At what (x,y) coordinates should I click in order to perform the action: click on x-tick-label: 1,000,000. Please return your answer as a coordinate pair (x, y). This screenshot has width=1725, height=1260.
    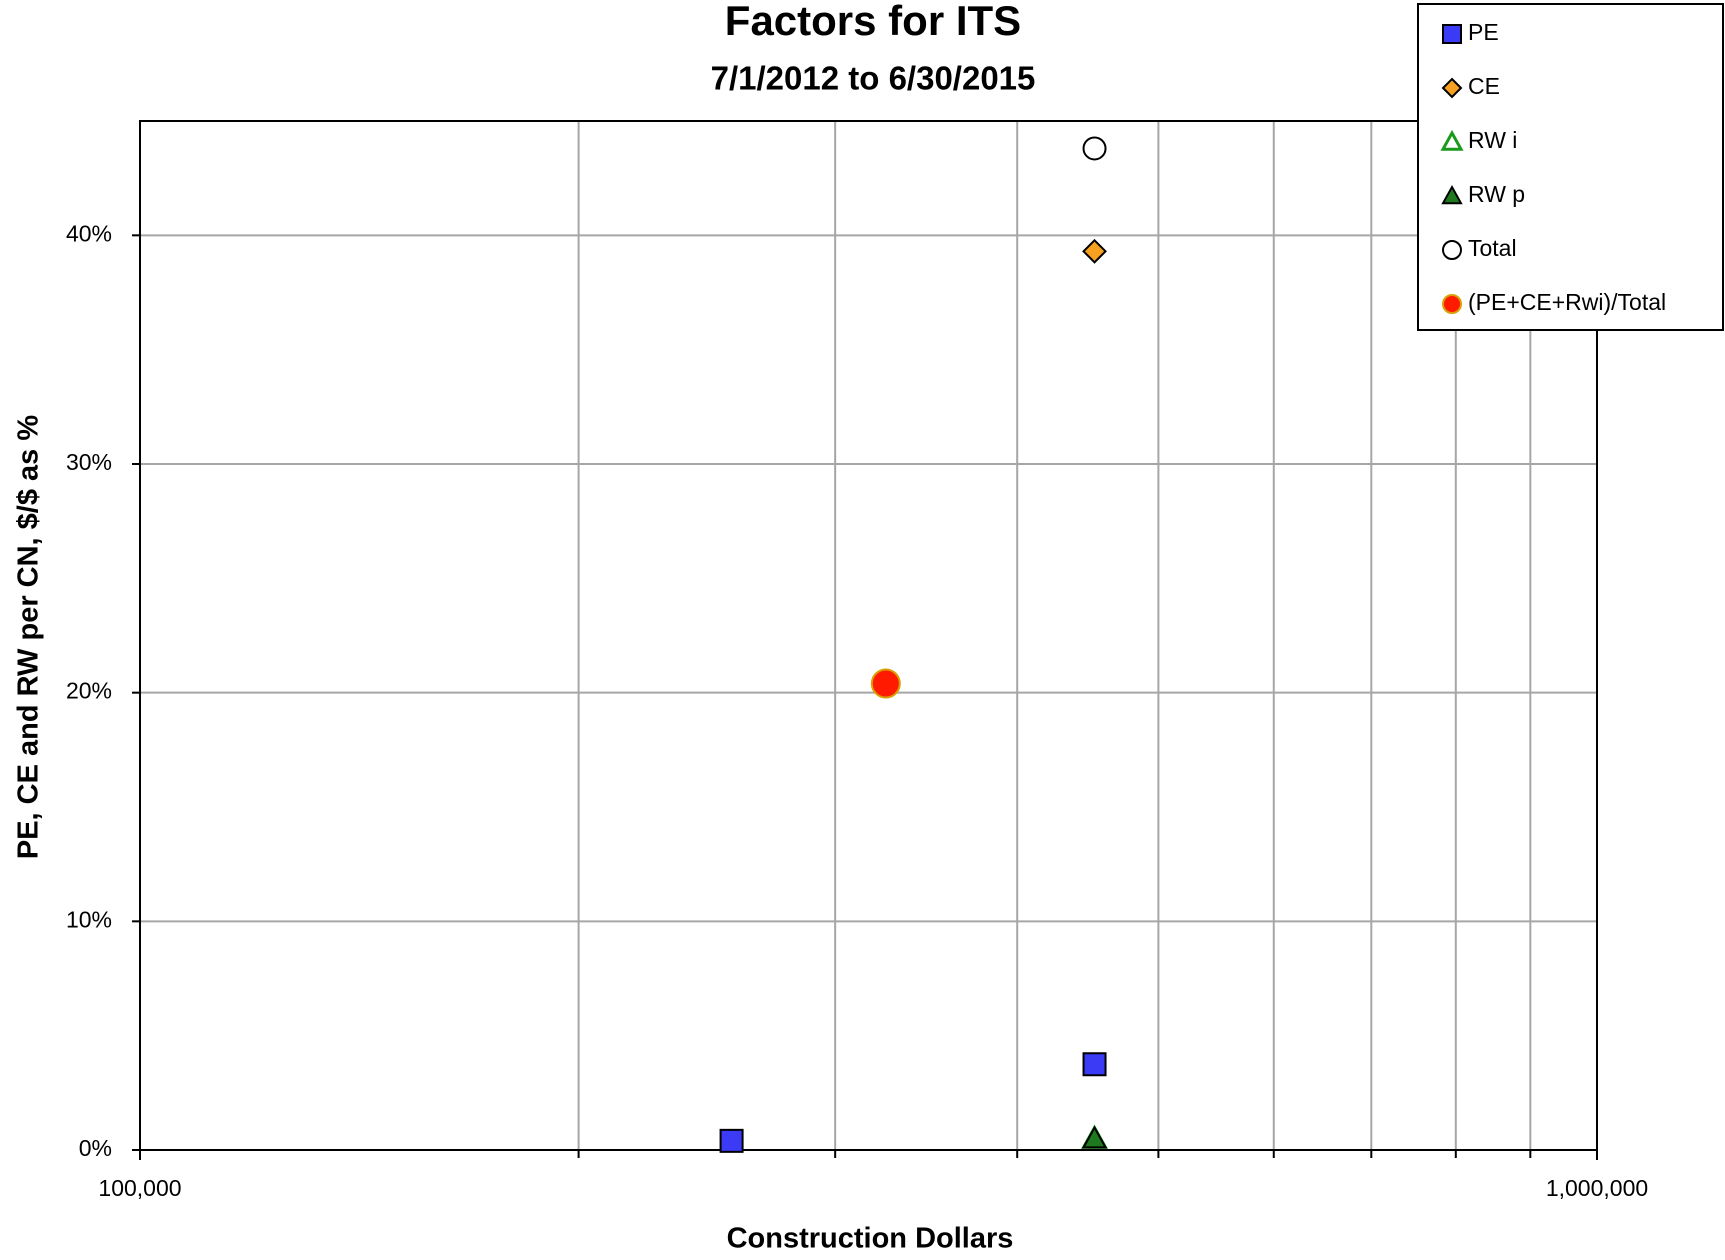
    Looking at the image, I should click on (1597, 1188).